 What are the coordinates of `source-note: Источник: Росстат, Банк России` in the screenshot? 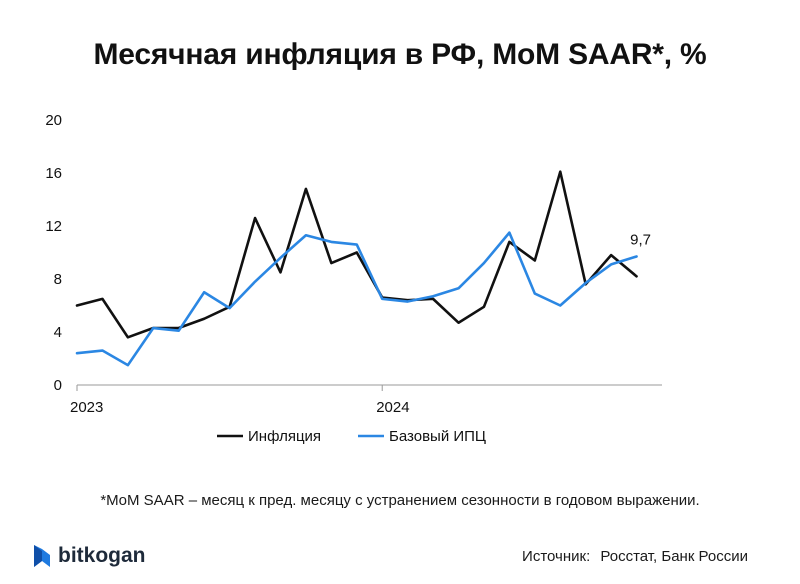 It's located at (635, 556).